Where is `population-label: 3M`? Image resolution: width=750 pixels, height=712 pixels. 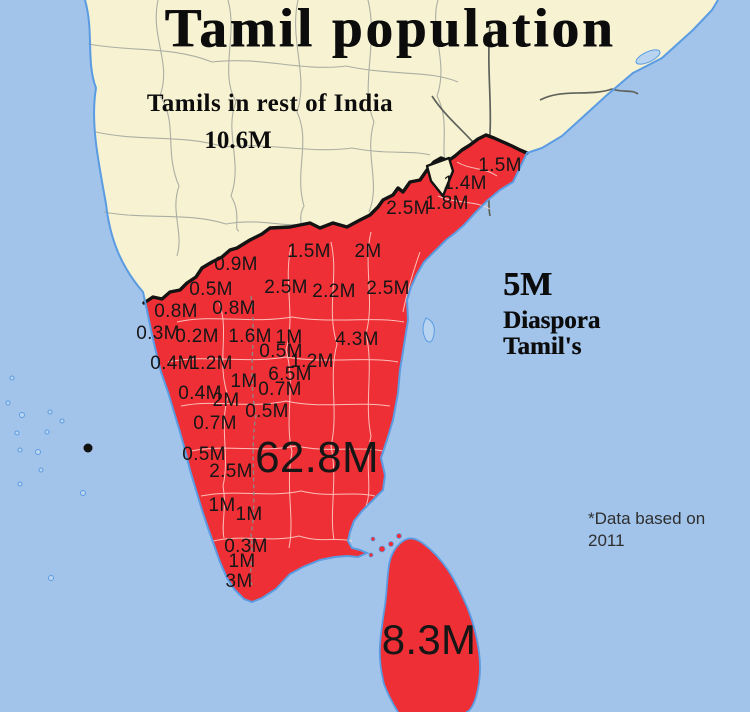 population-label: 3M is located at coordinates (239, 581).